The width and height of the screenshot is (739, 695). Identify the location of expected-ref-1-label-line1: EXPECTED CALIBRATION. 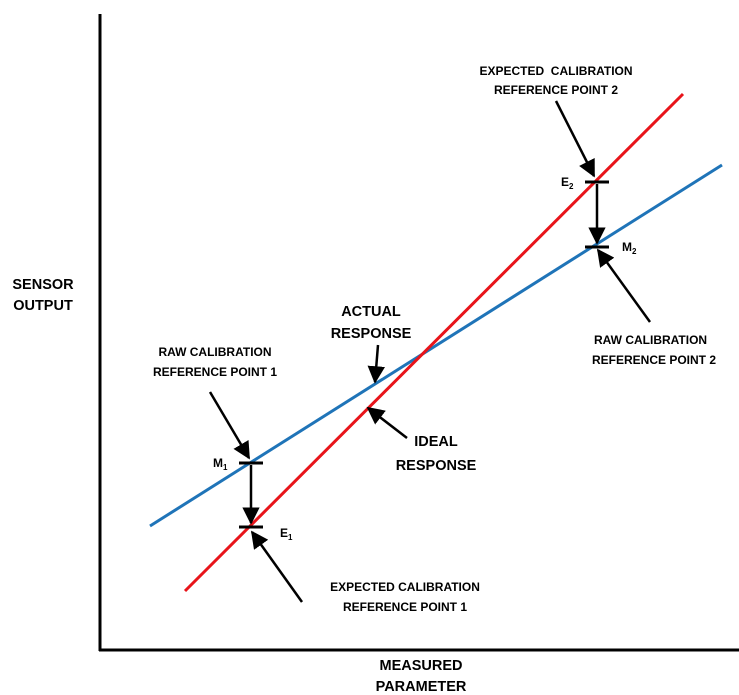
(405, 587).